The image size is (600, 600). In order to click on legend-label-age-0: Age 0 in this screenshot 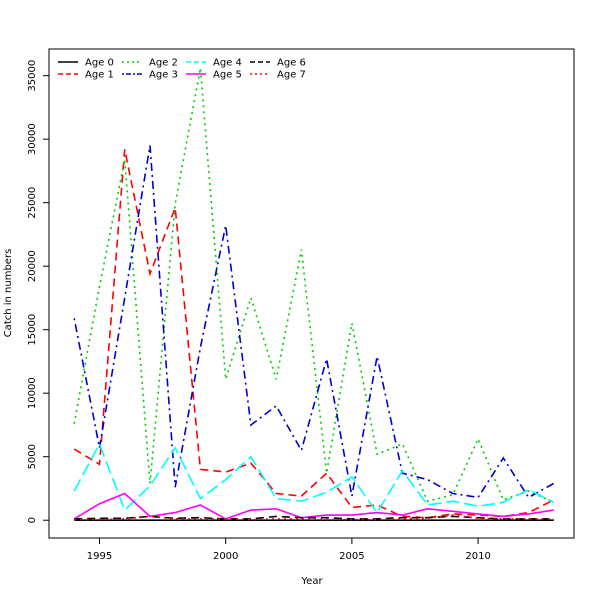, I will do `click(99, 63)`.